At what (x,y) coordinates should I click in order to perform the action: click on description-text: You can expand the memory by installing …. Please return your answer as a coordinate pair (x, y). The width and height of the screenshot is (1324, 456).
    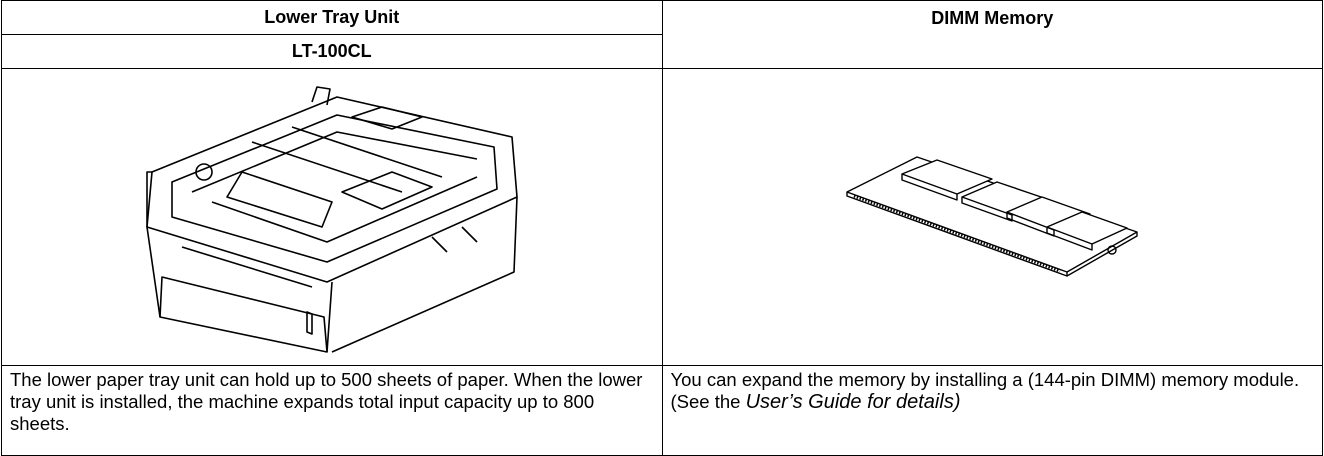
    Looking at the image, I should click on (985, 390).